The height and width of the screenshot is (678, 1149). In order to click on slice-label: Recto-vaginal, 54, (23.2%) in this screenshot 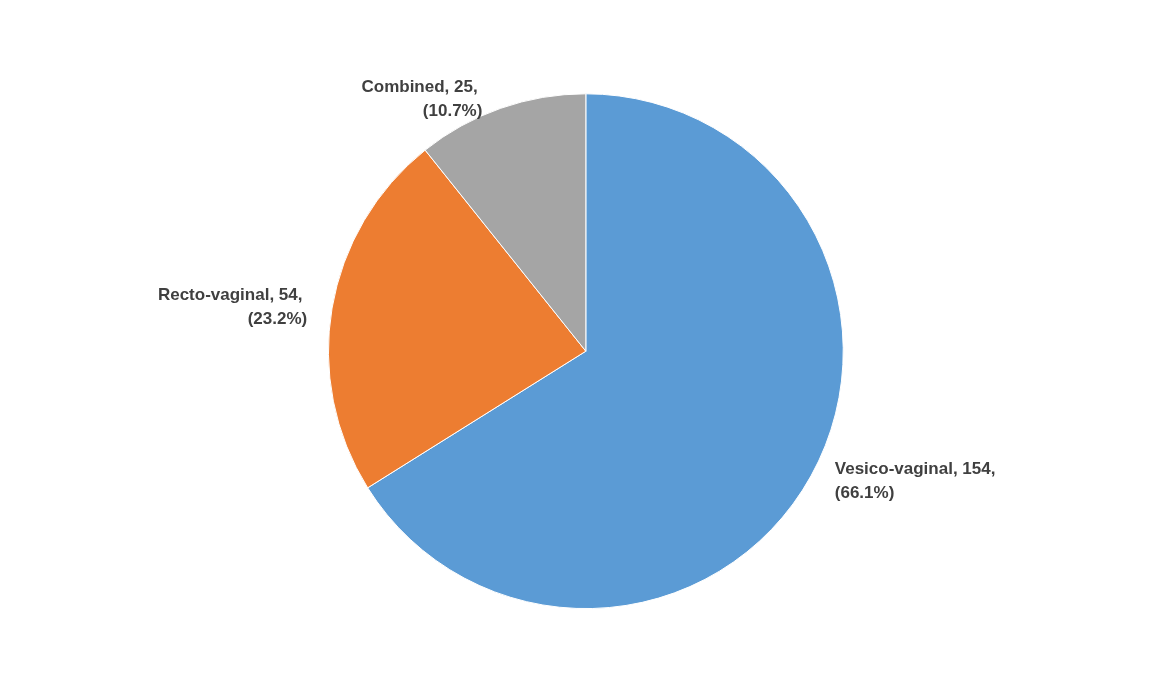, I will do `click(232, 306)`.